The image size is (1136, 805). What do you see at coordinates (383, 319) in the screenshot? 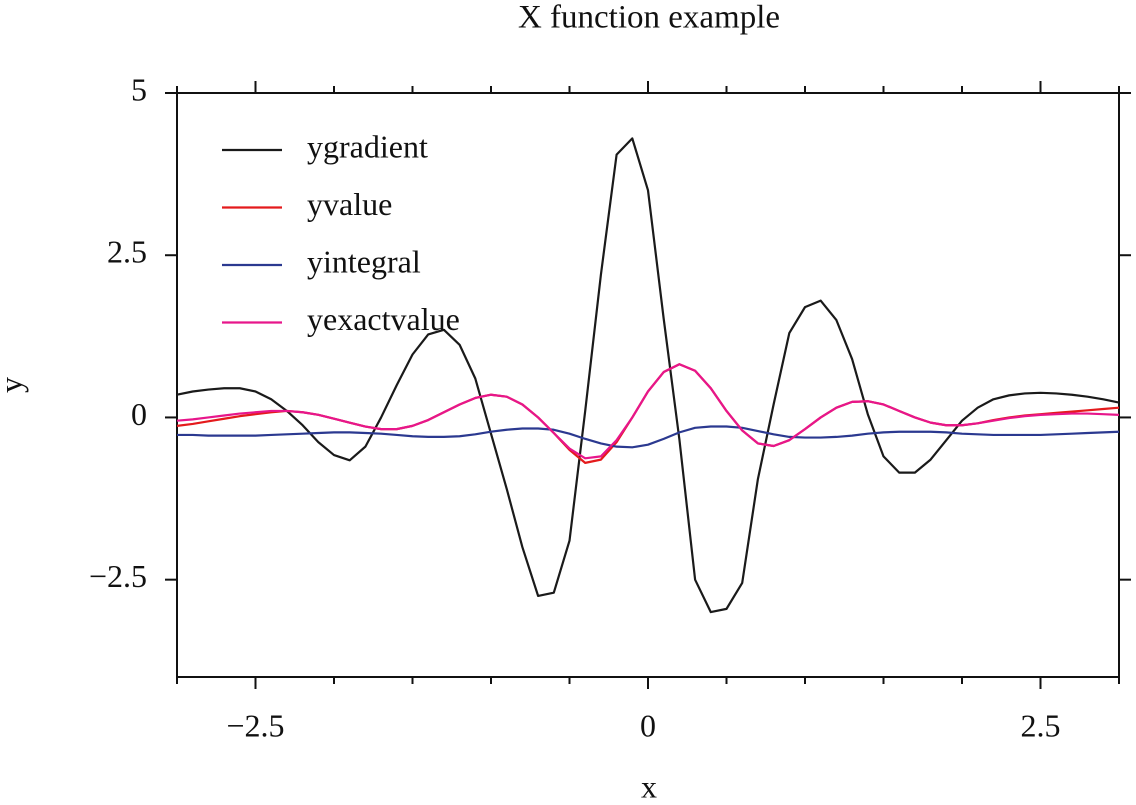
I see `legend-label: yexactvalue` at bounding box center [383, 319].